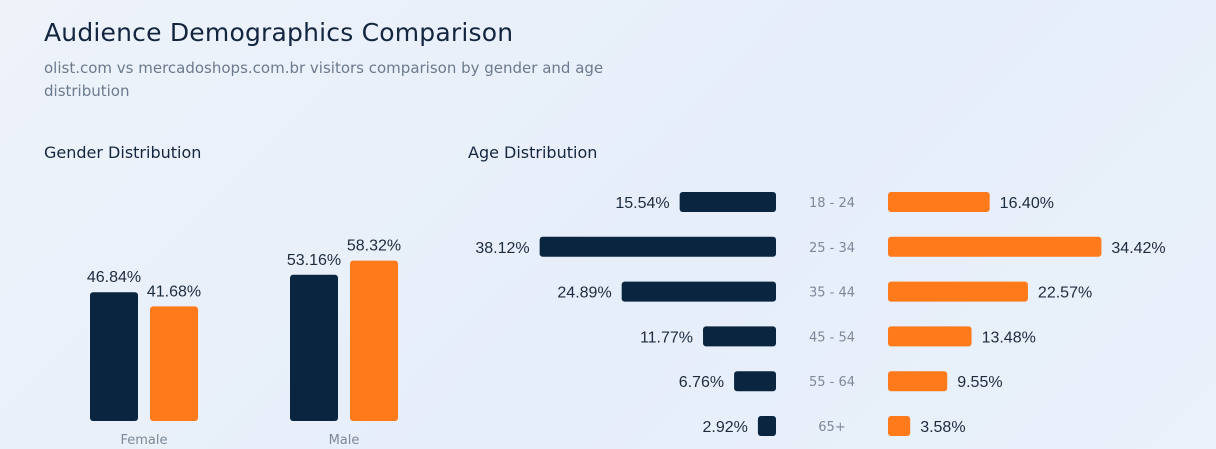  Describe the element at coordinates (174, 291) in the screenshot. I see `gender-value-label: 41.68%` at that location.